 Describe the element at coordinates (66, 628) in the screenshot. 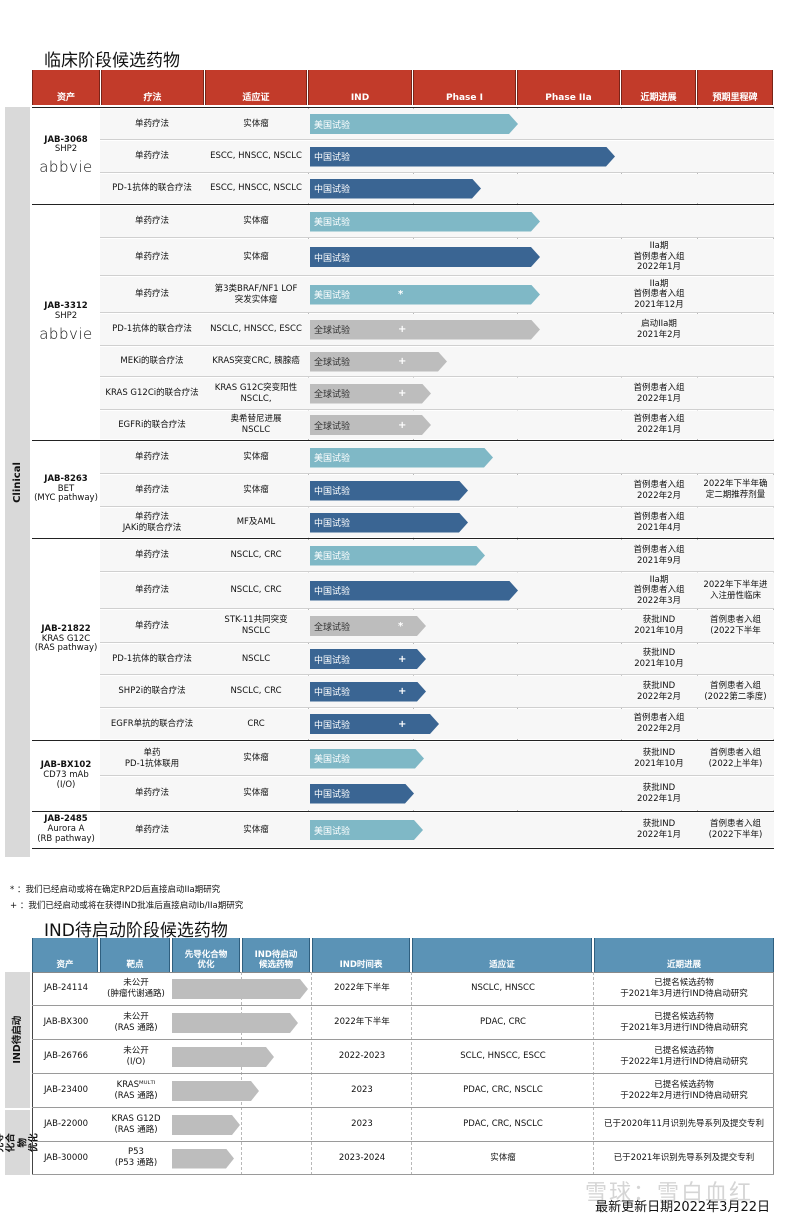

I see `asset-code: JAB-21822` at that location.